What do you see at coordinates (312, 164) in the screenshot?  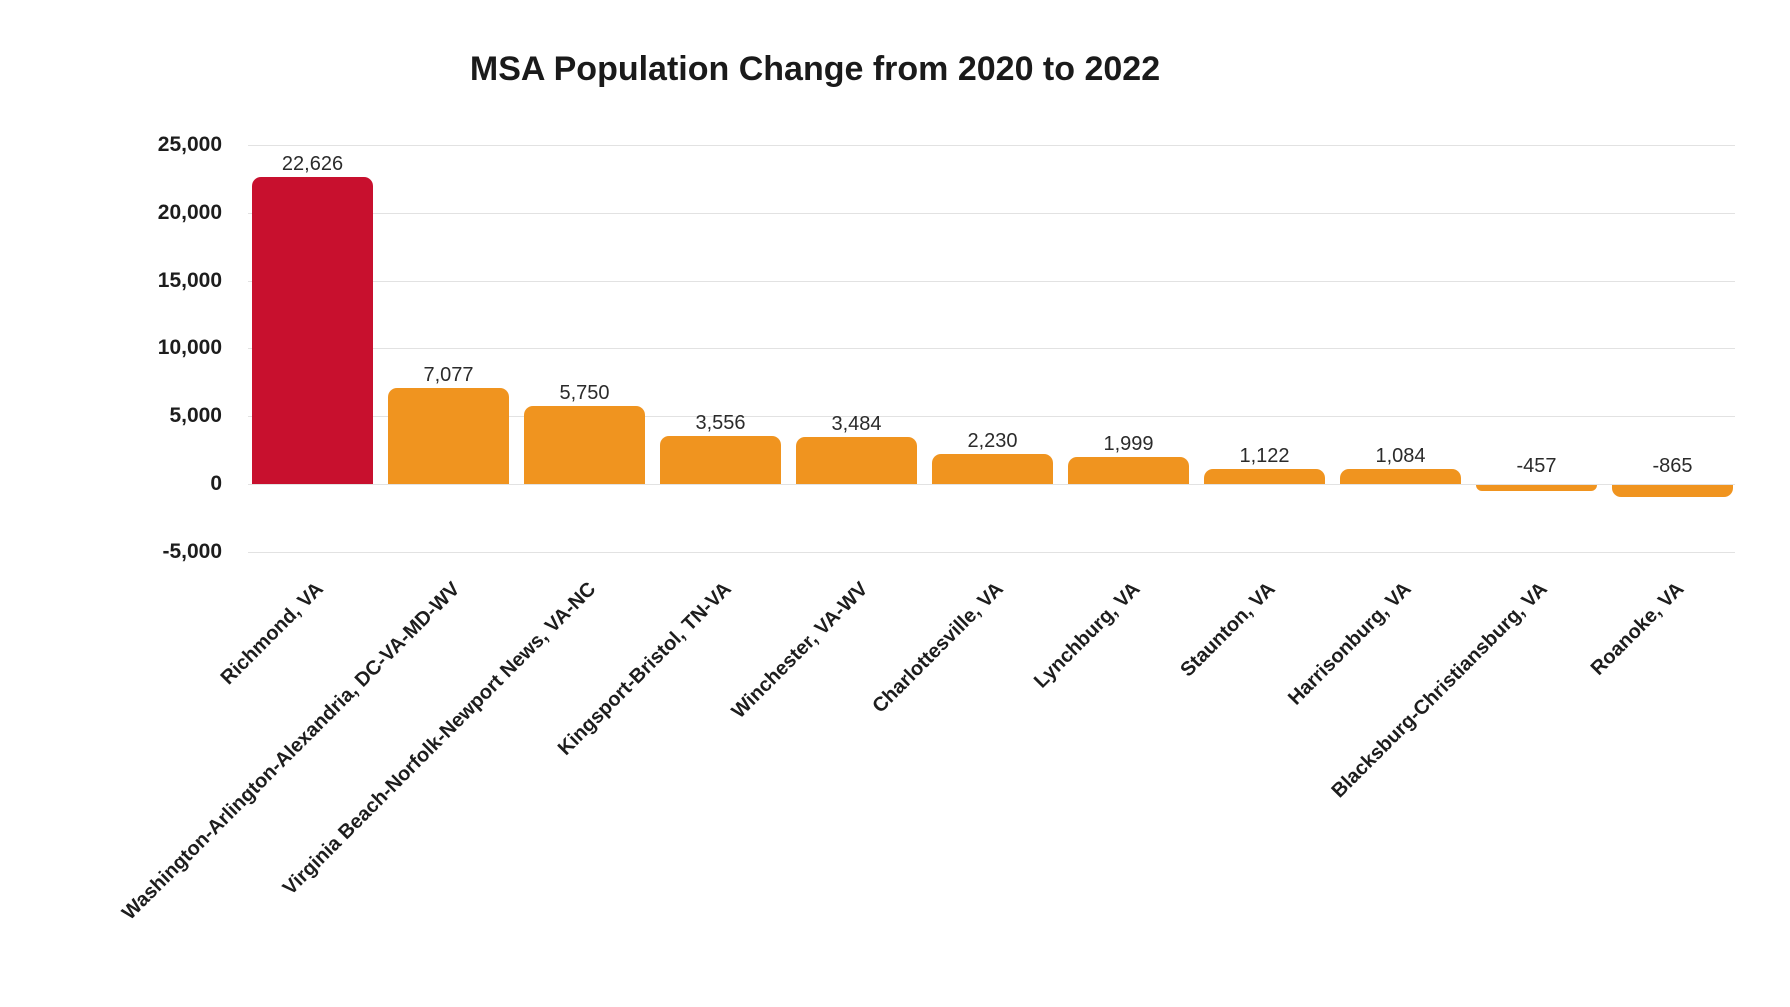 I see `bar-value-label: 22,626` at bounding box center [312, 164].